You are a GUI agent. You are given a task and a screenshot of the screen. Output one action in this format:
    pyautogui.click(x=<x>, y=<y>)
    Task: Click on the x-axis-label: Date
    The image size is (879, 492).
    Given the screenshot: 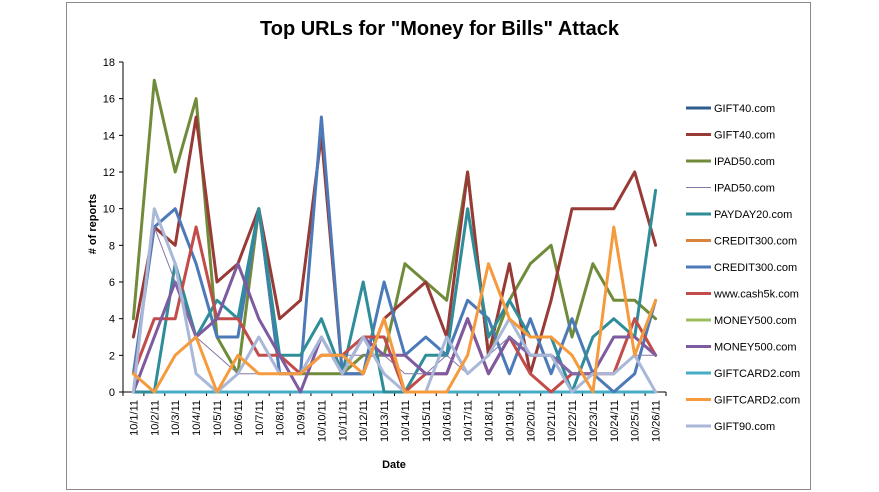 What is the action you would take?
    pyautogui.click(x=394, y=465)
    